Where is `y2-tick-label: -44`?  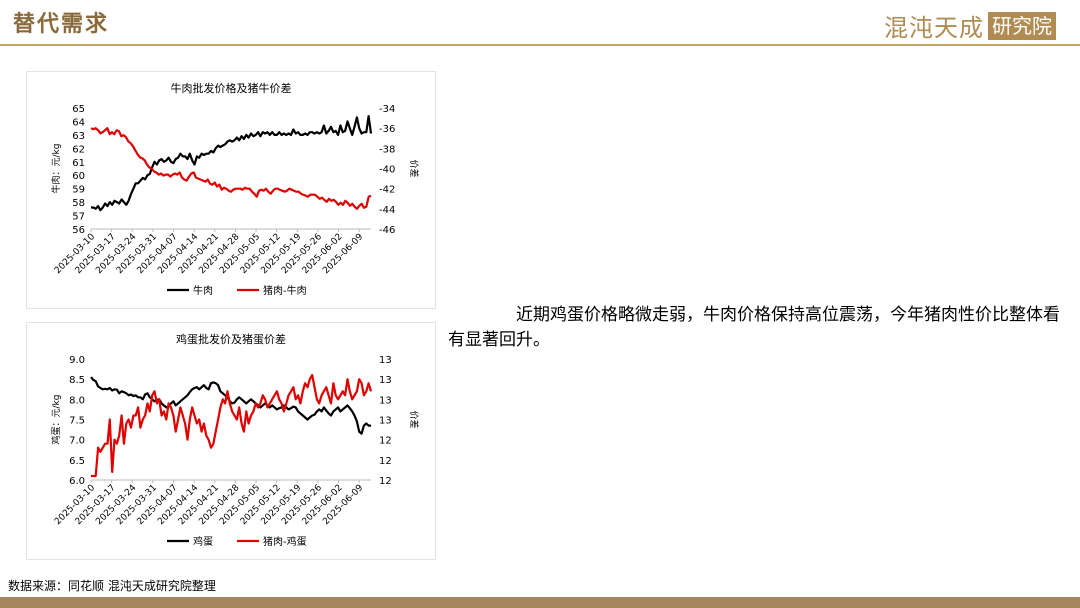
y2-tick-label: -44 is located at coordinates (387, 210).